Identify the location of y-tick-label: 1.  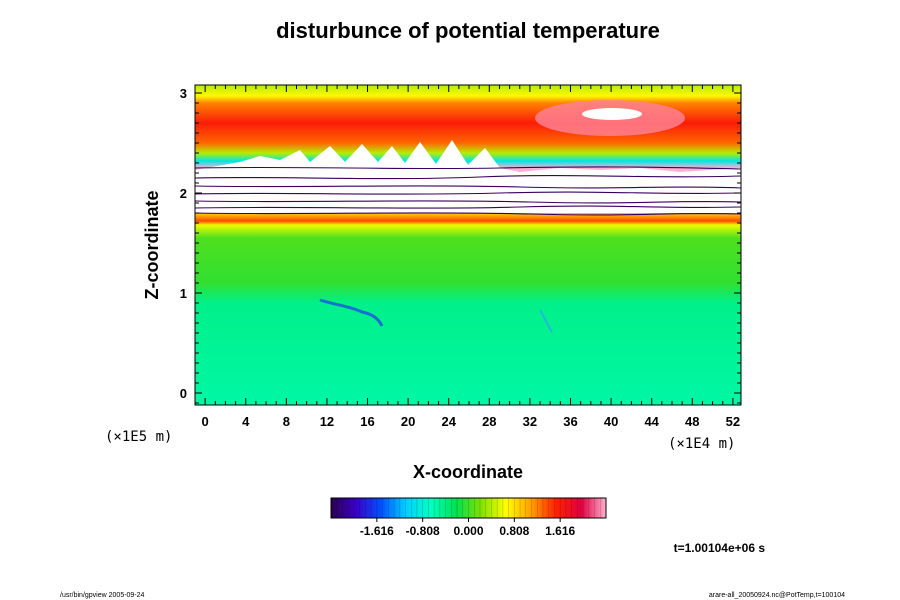
(183, 293).